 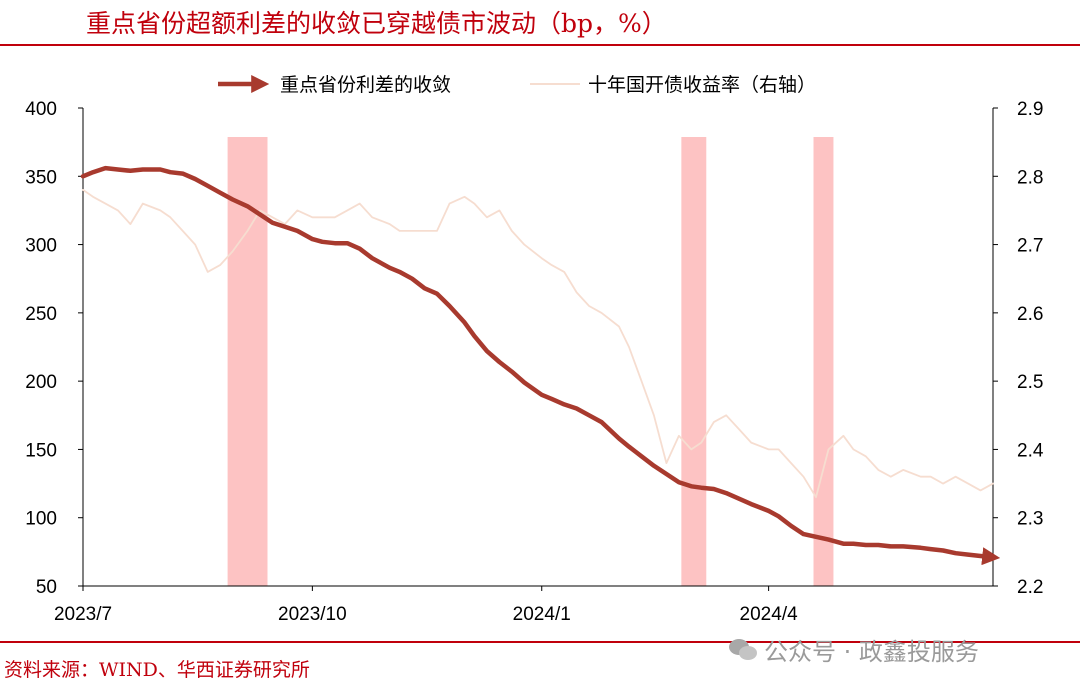 I want to click on left-tick-label: 400, so click(x=41, y=109).